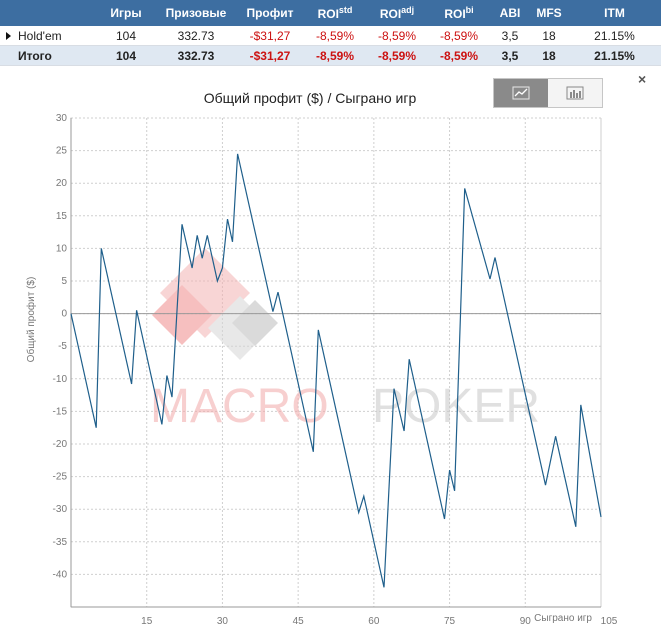  Describe the element at coordinates (60, 509) in the screenshot. I see `y-tick-label: -30` at that location.